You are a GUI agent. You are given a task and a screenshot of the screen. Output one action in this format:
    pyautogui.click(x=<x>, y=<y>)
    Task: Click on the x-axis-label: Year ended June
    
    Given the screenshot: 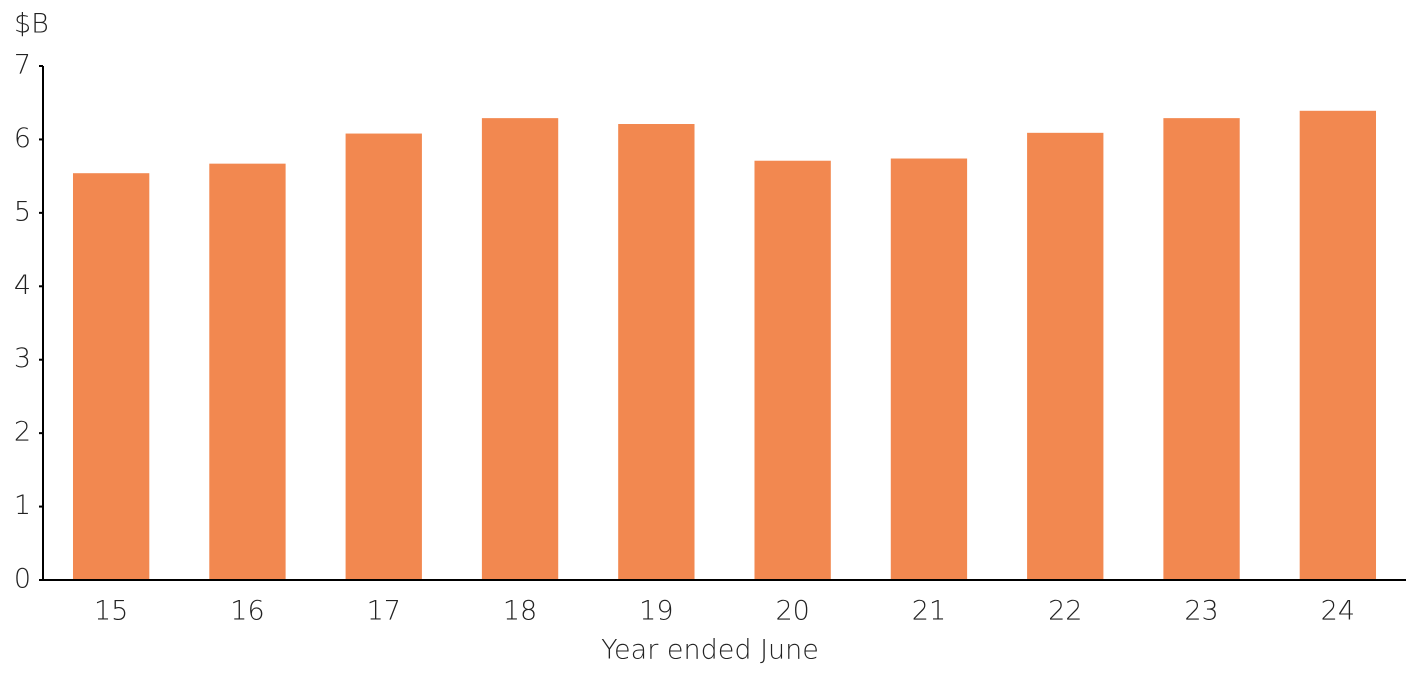 What is the action you would take?
    pyautogui.click(x=710, y=650)
    